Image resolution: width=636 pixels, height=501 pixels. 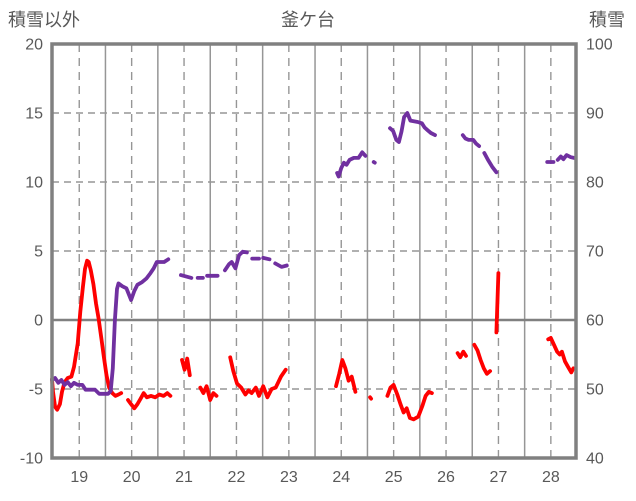 I want to click on x-tick-label: 21, so click(x=184, y=477).